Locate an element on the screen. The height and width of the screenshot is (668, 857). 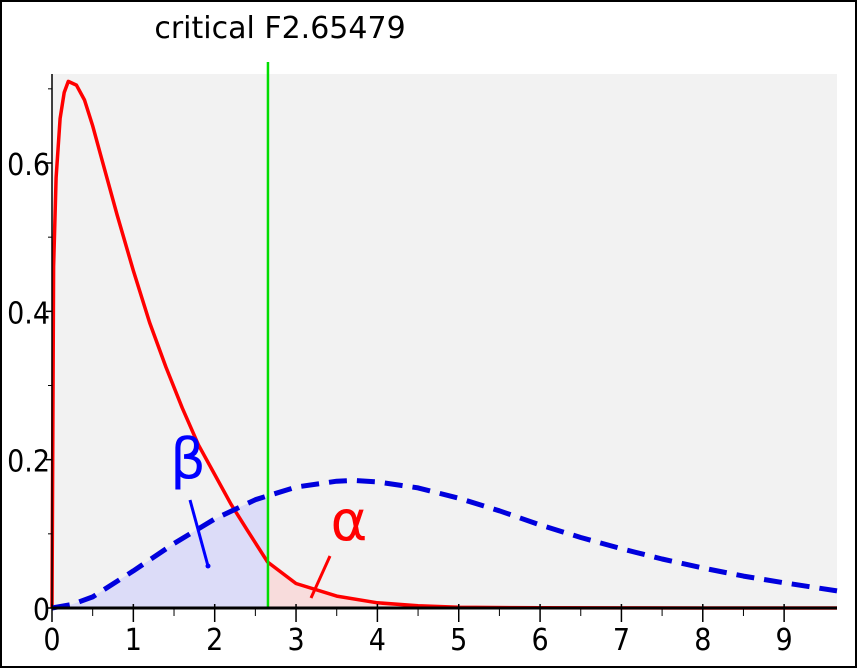
alpha-region is located at coordinates (552, 585).